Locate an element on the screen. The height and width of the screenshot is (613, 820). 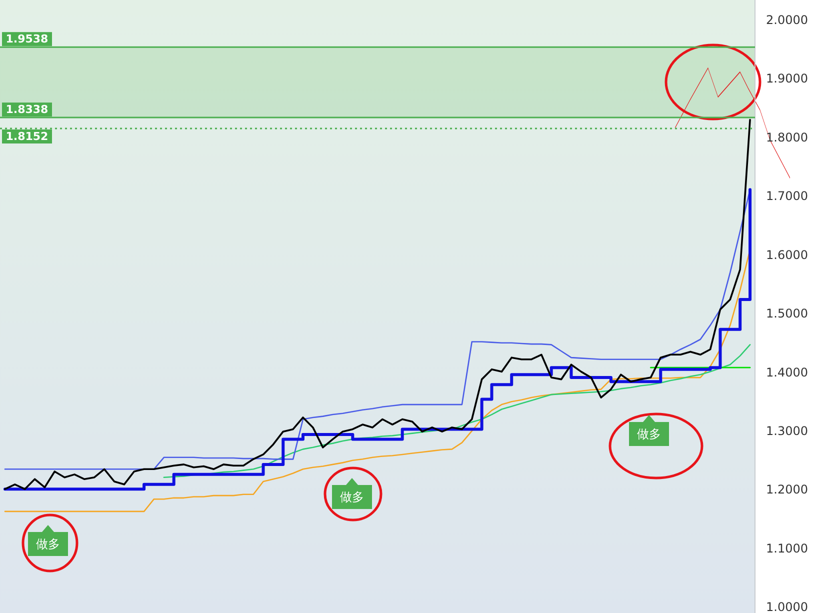
y-tick-label: 1.3000 is located at coordinates (787, 431).